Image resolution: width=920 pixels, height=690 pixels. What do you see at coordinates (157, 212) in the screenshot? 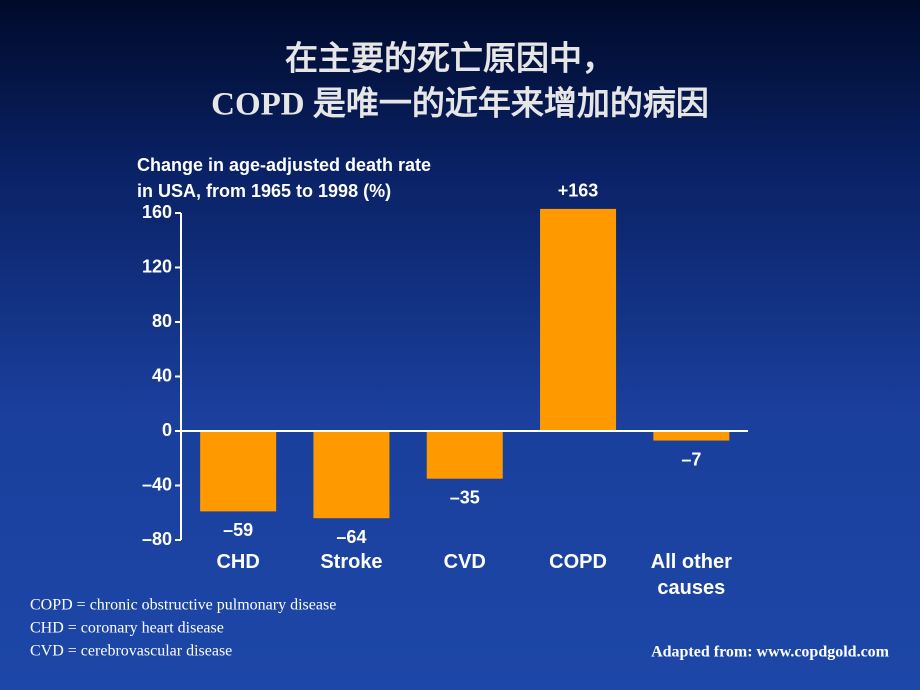
I see `y-tick-label: 160` at bounding box center [157, 212].